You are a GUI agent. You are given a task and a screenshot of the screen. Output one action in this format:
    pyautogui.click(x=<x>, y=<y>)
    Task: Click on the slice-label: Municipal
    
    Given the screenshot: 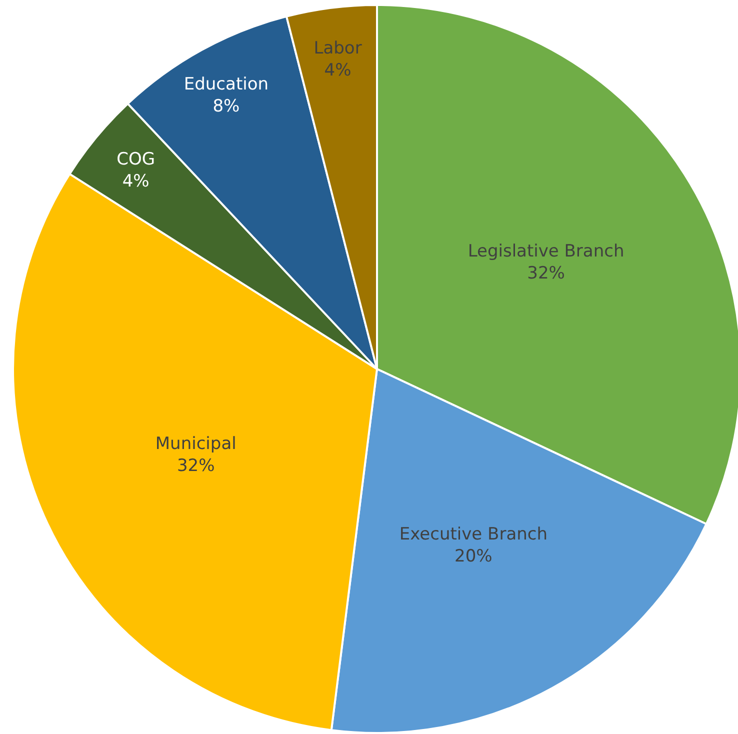 What is the action you would take?
    pyautogui.click(x=195, y=444)
    